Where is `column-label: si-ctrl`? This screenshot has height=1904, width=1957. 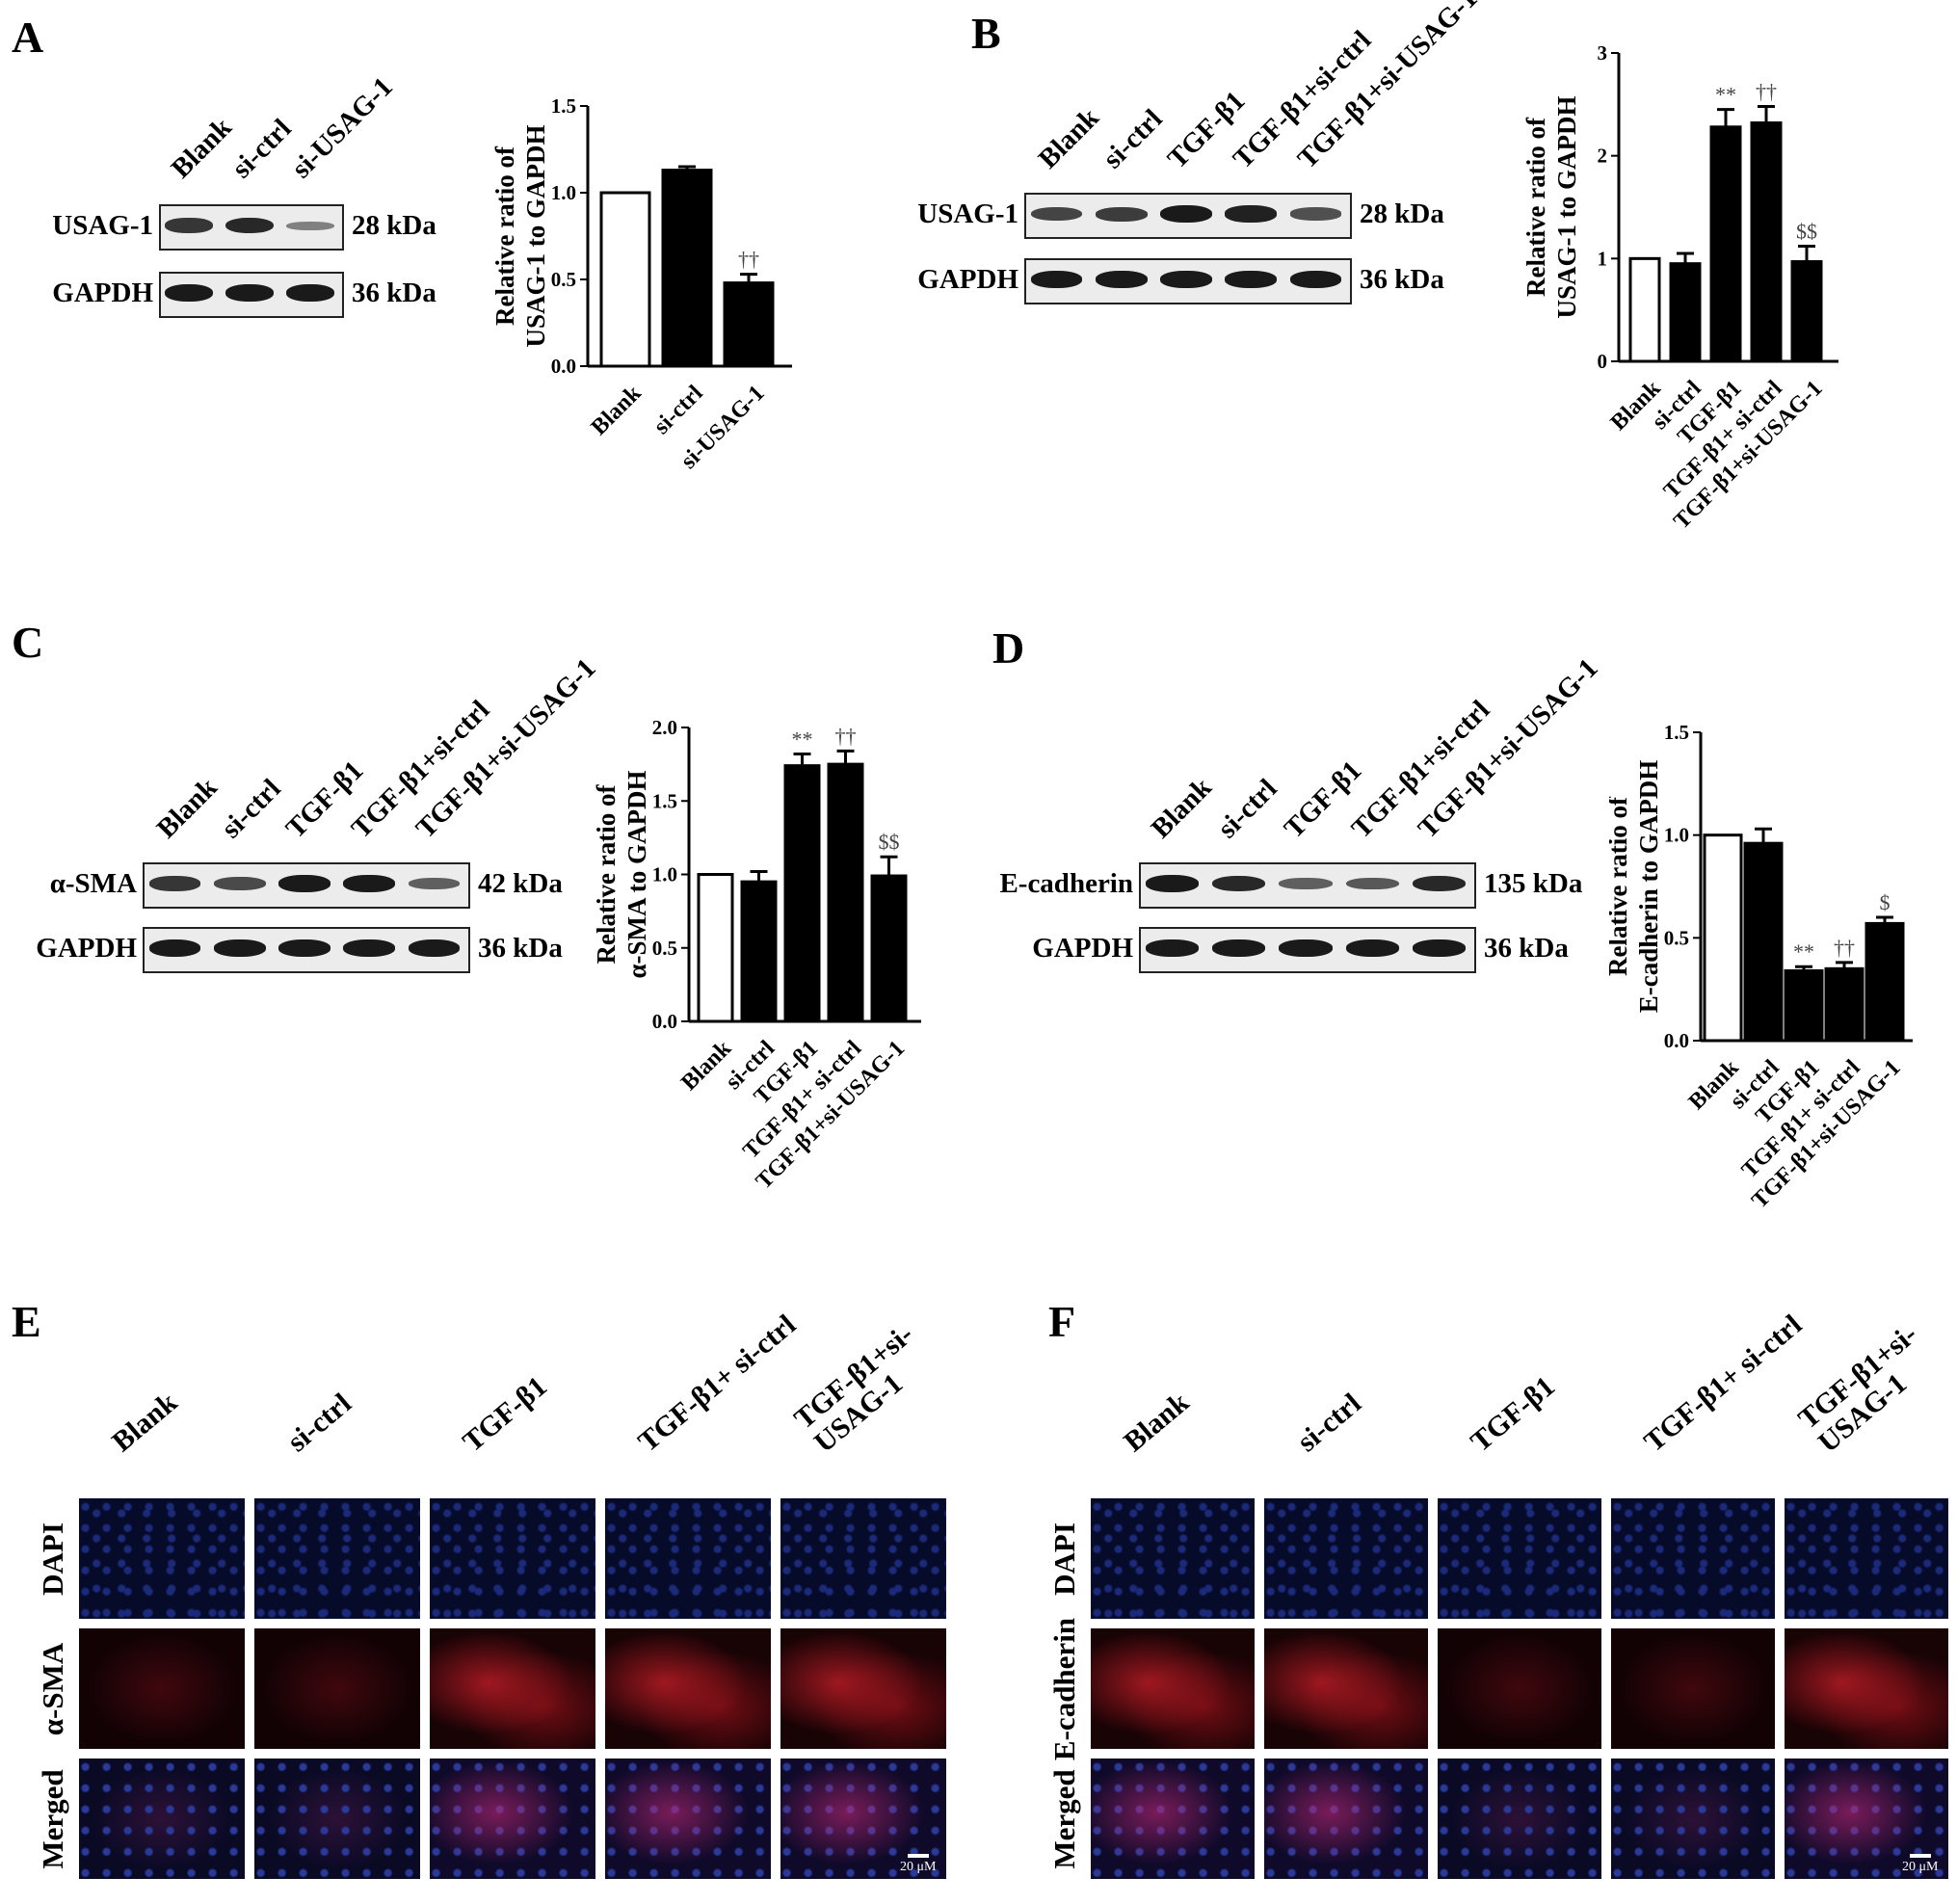
column-label: si-ctrl is located at coordinates (319, 1423).